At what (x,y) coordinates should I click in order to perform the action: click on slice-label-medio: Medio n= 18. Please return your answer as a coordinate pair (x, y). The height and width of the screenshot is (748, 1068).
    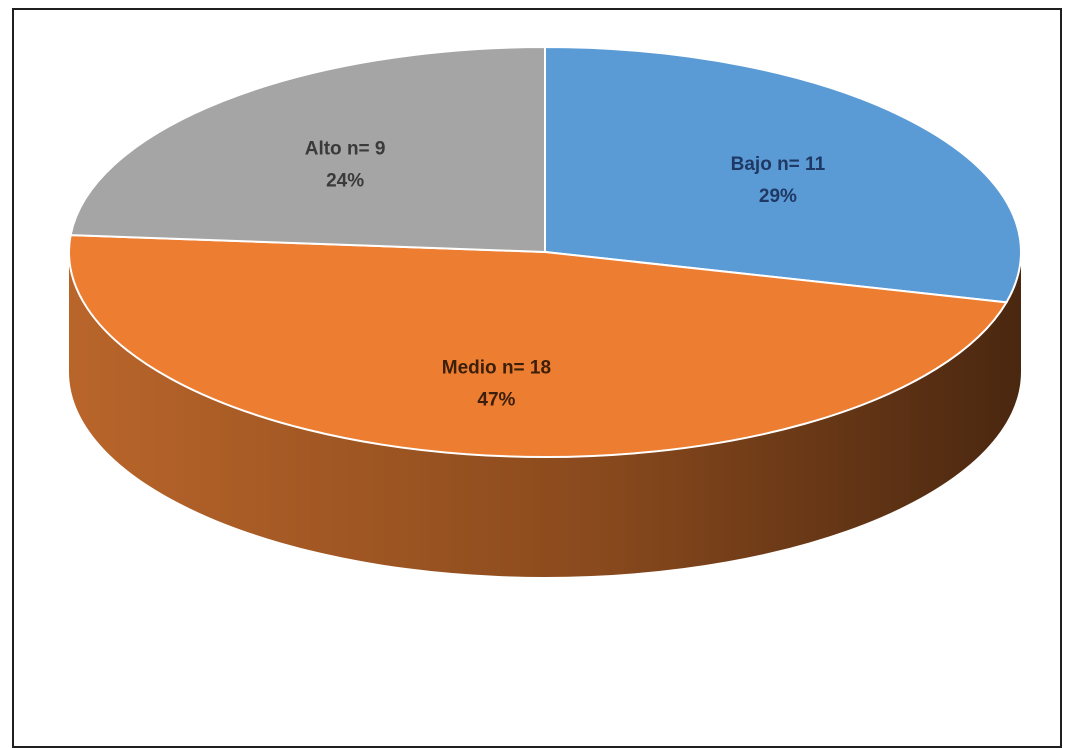
    Looking at the image, I should click on (496, 367).